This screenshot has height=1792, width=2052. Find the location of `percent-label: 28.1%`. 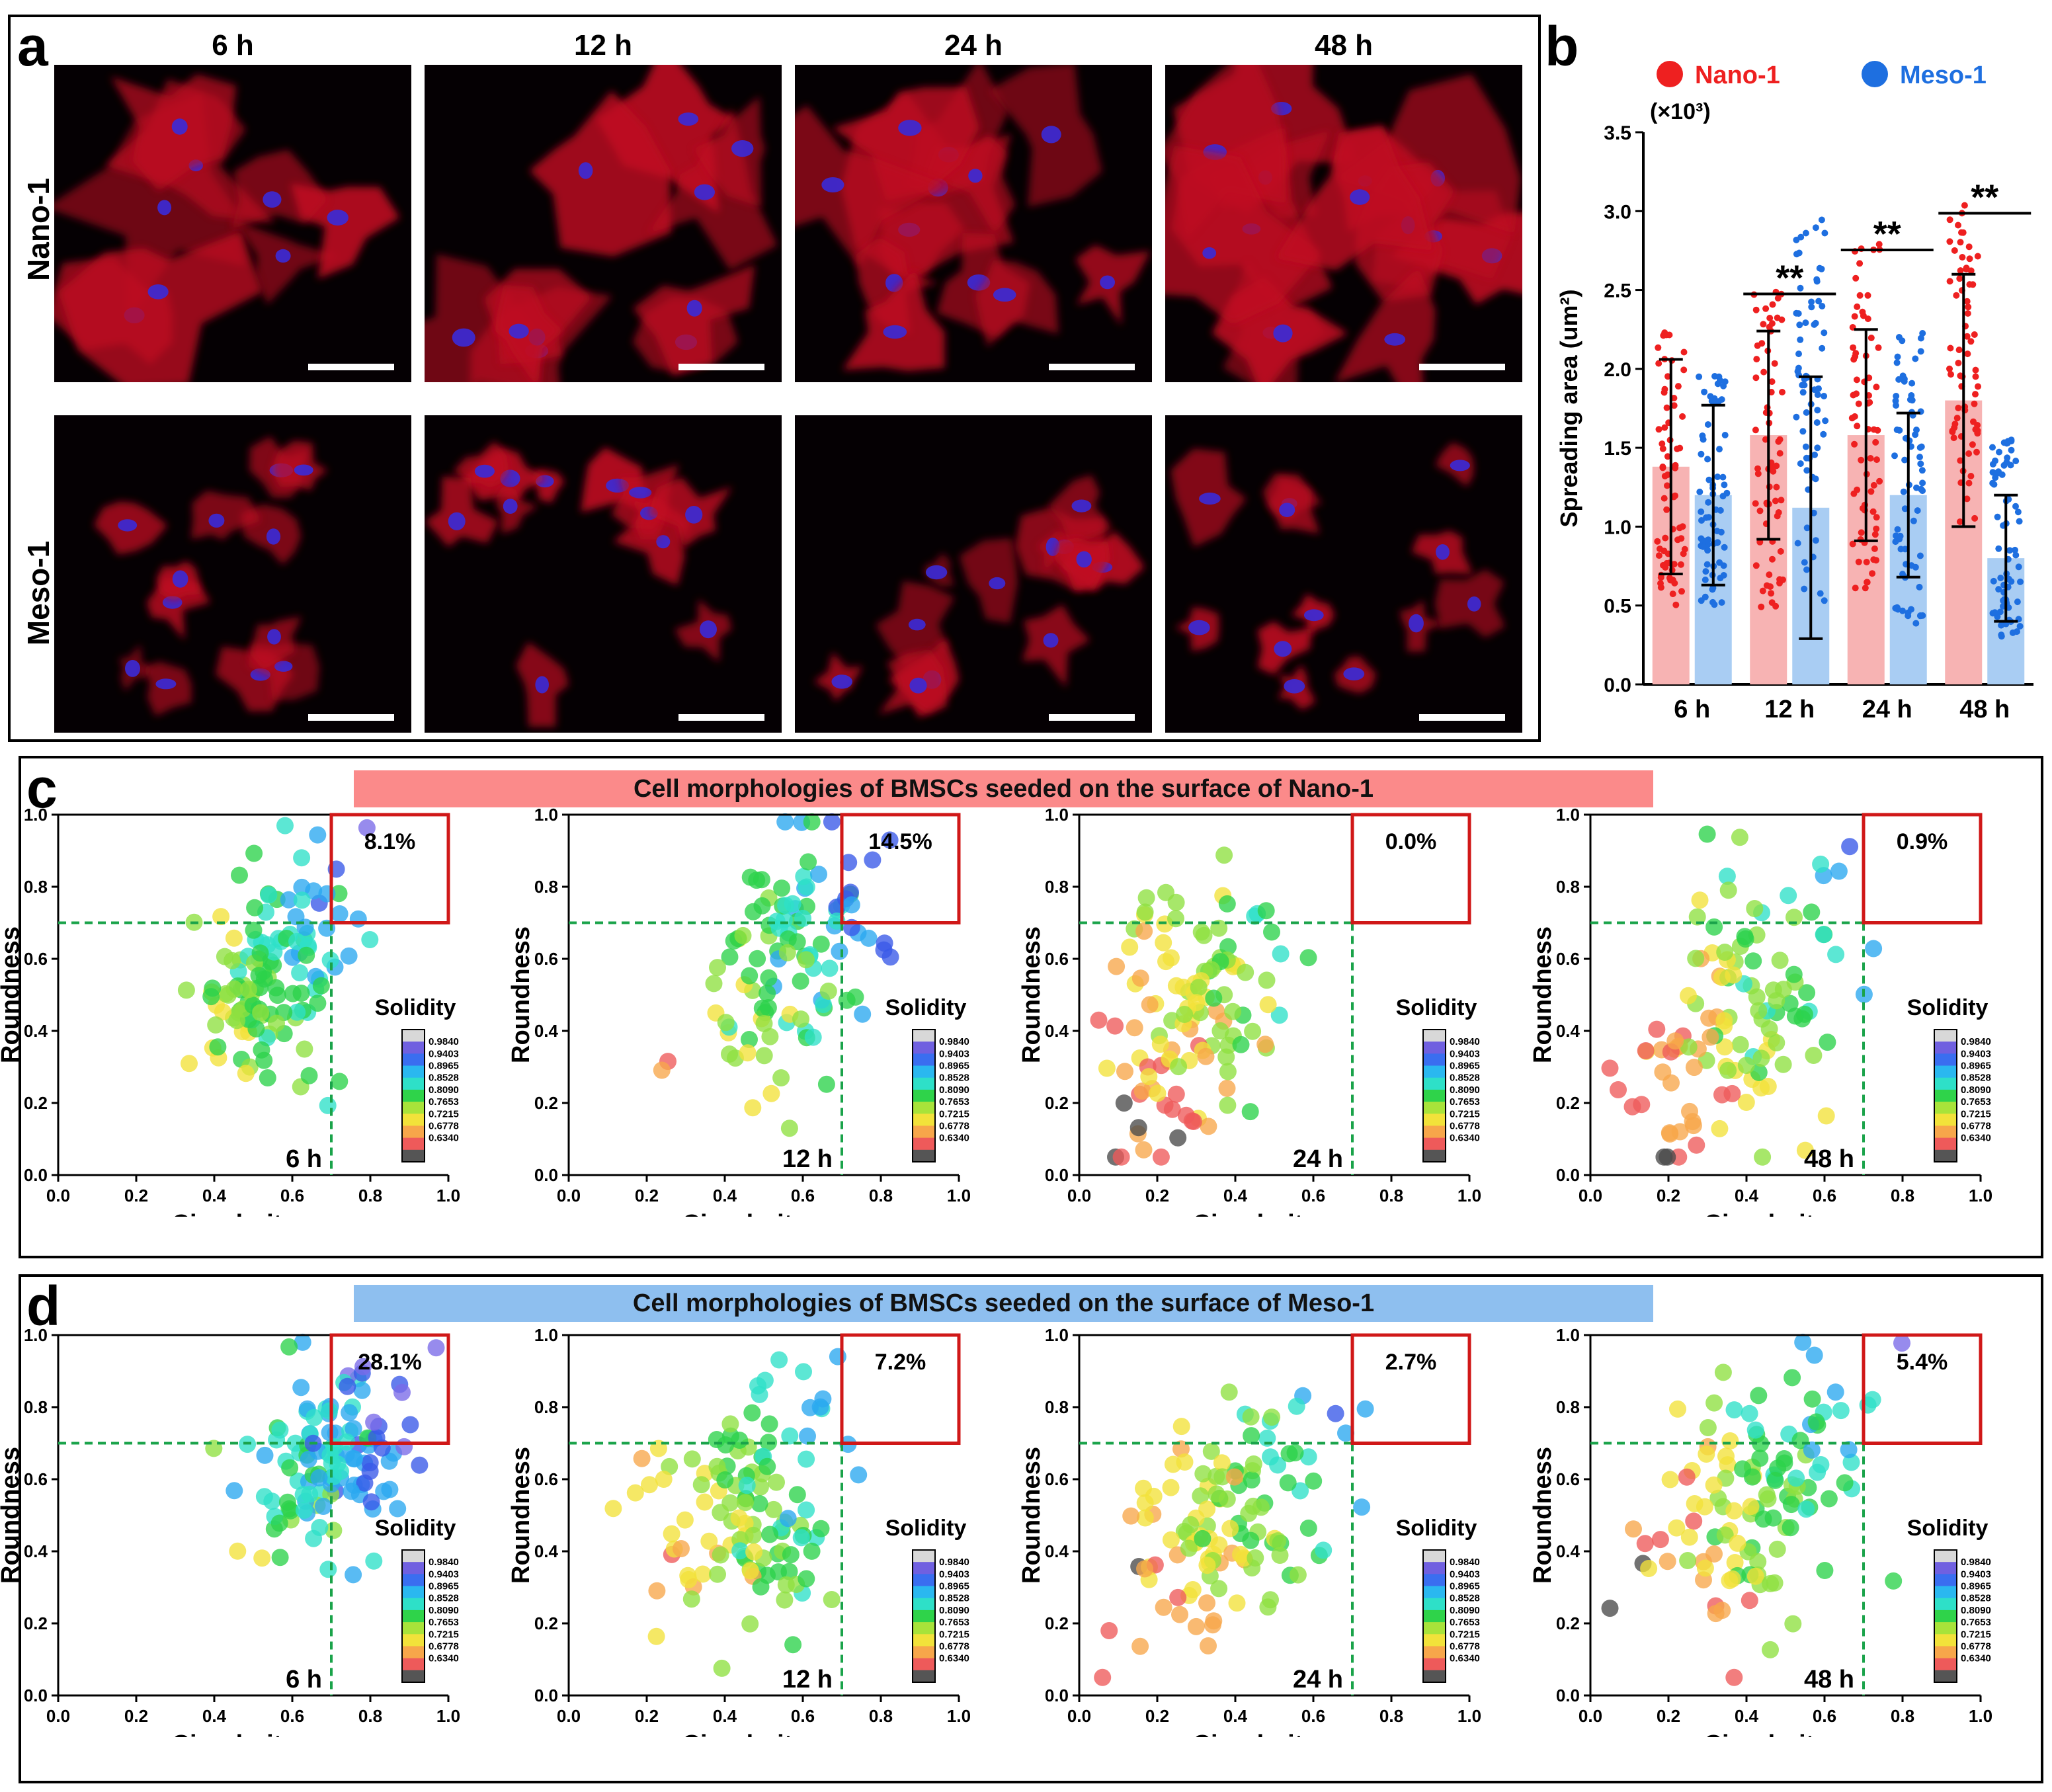

percent-label: 28.1% is located at coordinates (389, 1362).